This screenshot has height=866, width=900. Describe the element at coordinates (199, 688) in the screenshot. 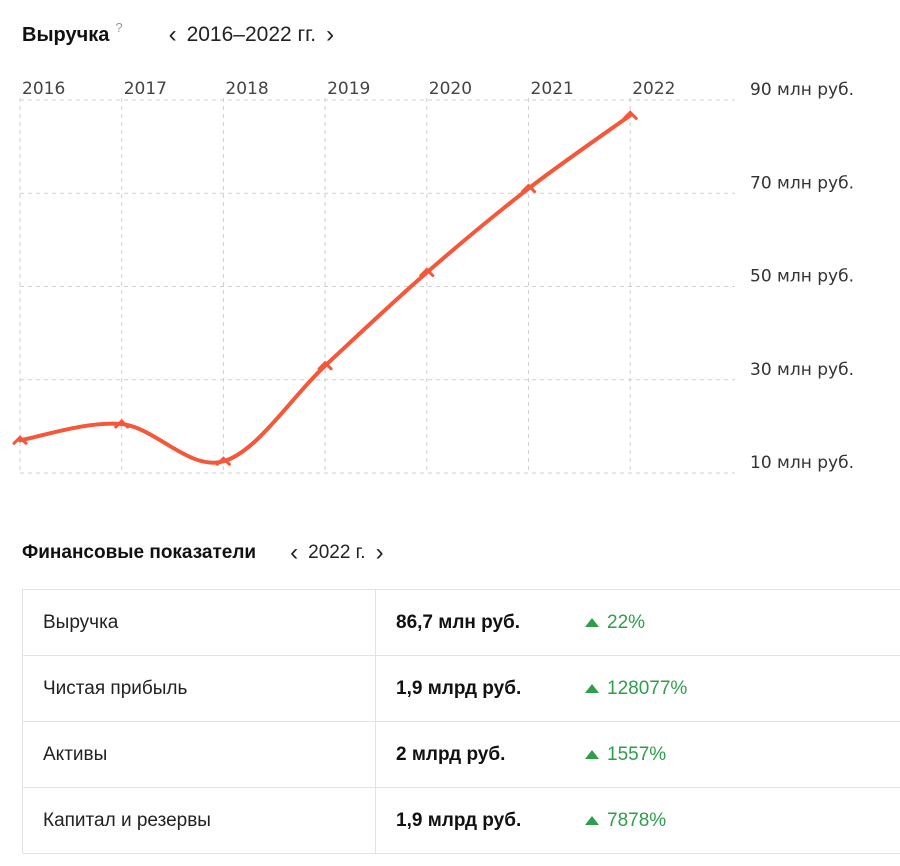

I see `row-label: Чистая прибыль` at that location.